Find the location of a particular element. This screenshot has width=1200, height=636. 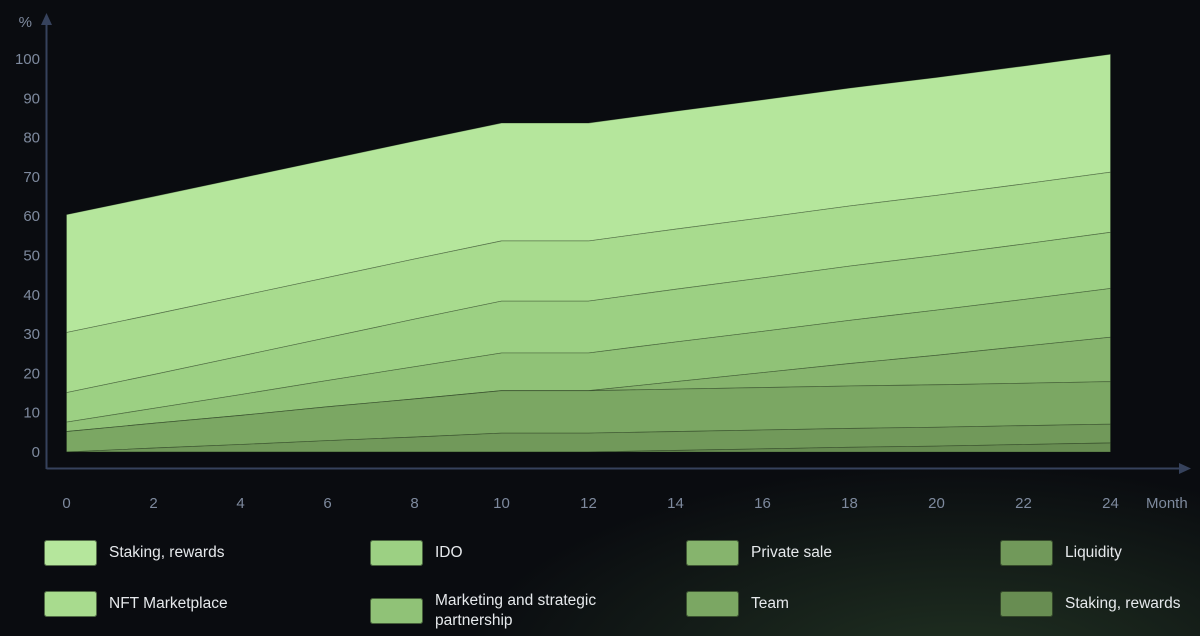

x-tick-label-22: 22 is located at coordinates (1023, 503).